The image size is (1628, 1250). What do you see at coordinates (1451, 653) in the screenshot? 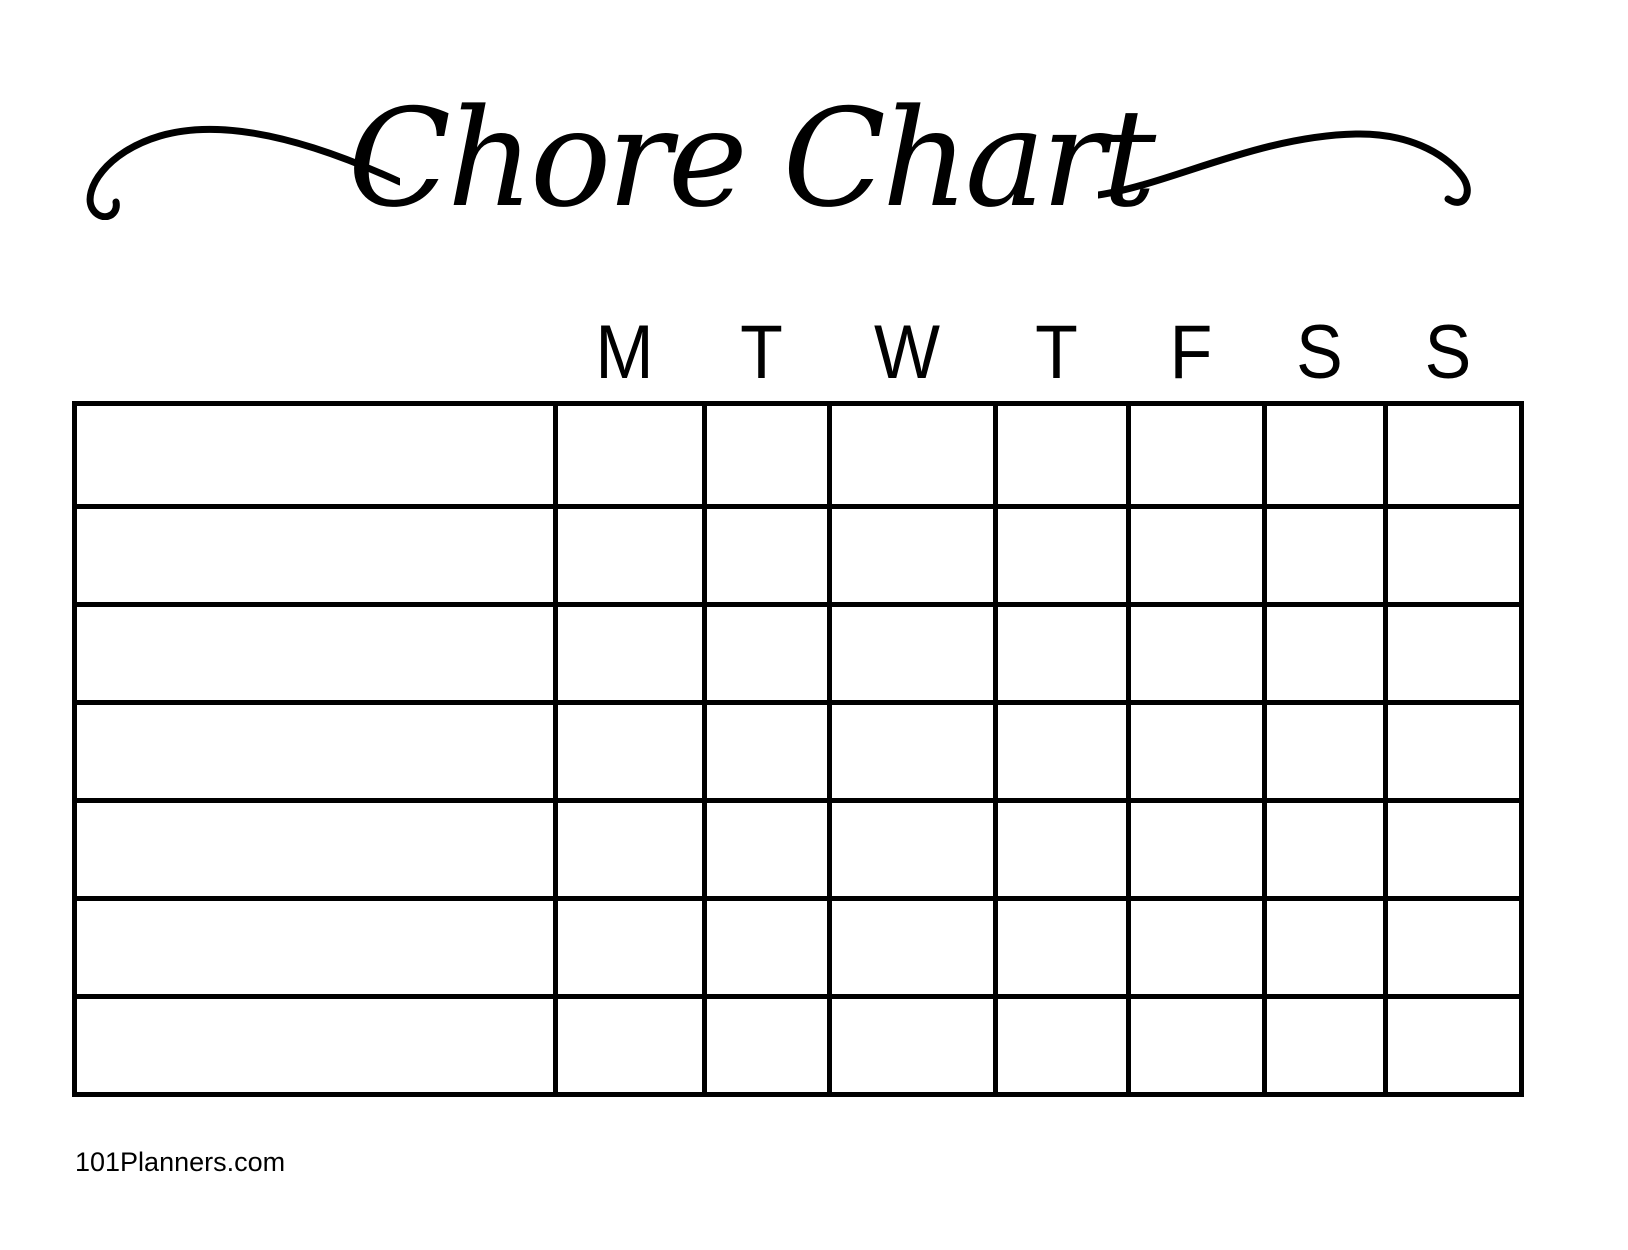
I see `day-cell-r2-c6` at bounding box center [1451, 653].